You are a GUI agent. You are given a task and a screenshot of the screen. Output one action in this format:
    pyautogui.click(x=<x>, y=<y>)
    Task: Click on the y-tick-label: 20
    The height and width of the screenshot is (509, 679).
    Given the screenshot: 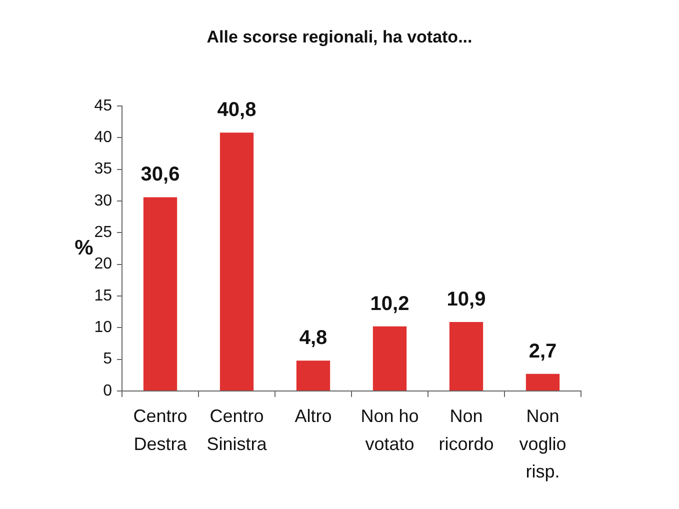 What is the action you would take?
    pyautogui.click(x=103, y=264)
    